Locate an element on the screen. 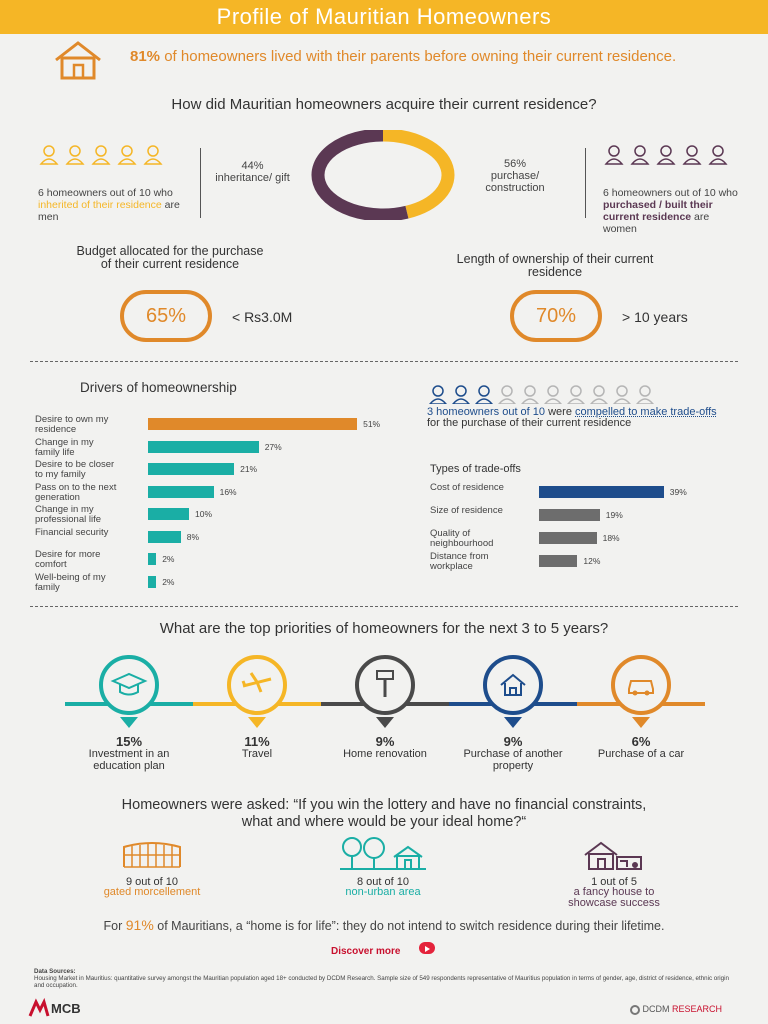  play-icon is located at coordinates (427, 948).